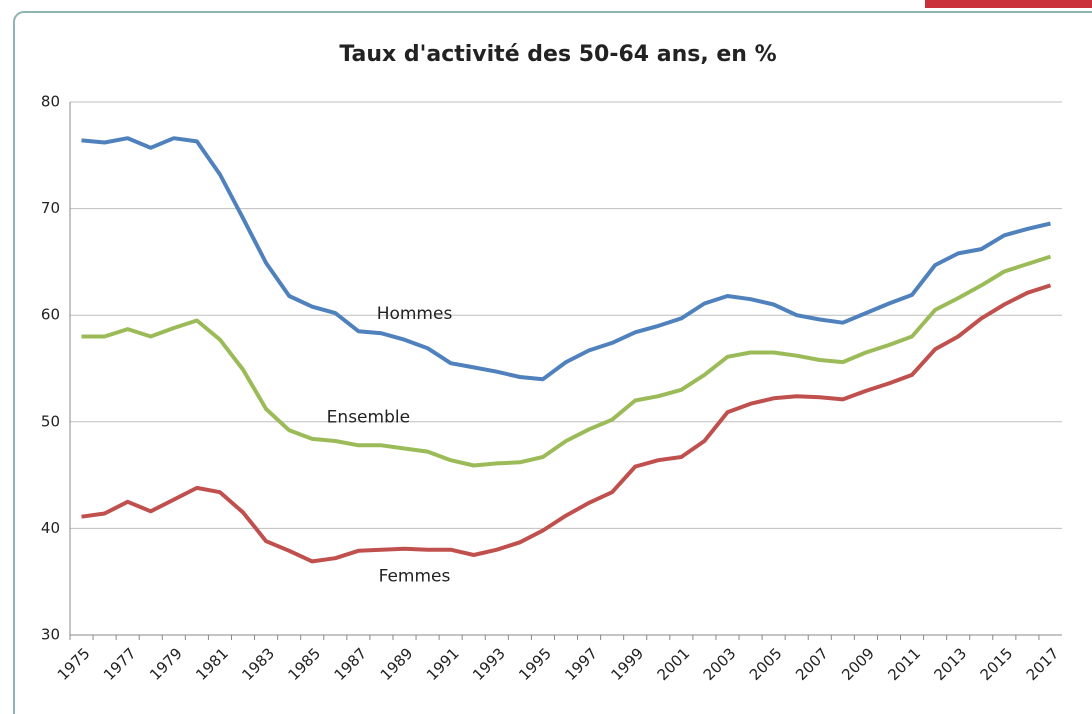 The height and width of the screenshot is (714, 1092). Describe the element at coordinates (50, 208) in the screenshot. I see `y-tick-label: 70` at that location.